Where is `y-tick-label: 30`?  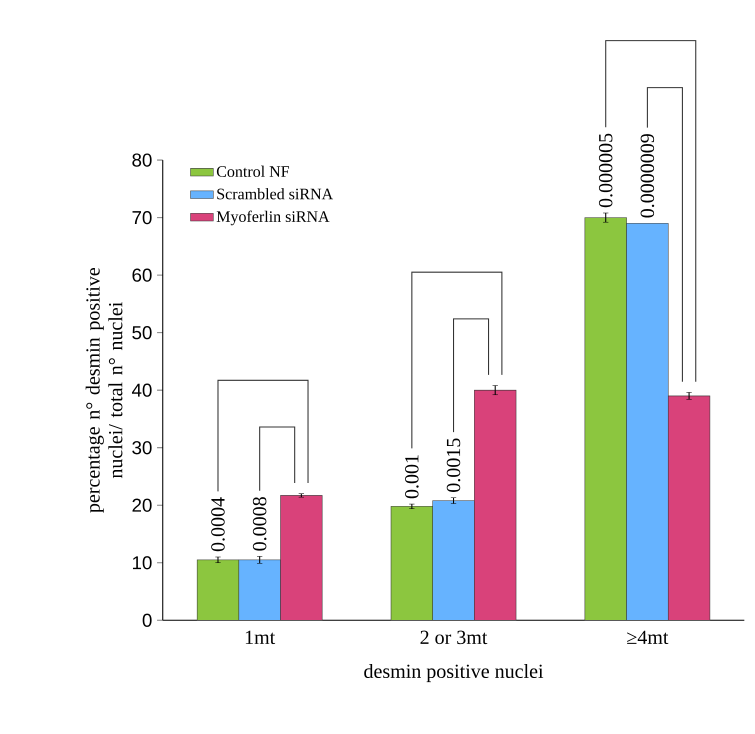
y-tick-label: 30 is located at coordinates (142, 447).